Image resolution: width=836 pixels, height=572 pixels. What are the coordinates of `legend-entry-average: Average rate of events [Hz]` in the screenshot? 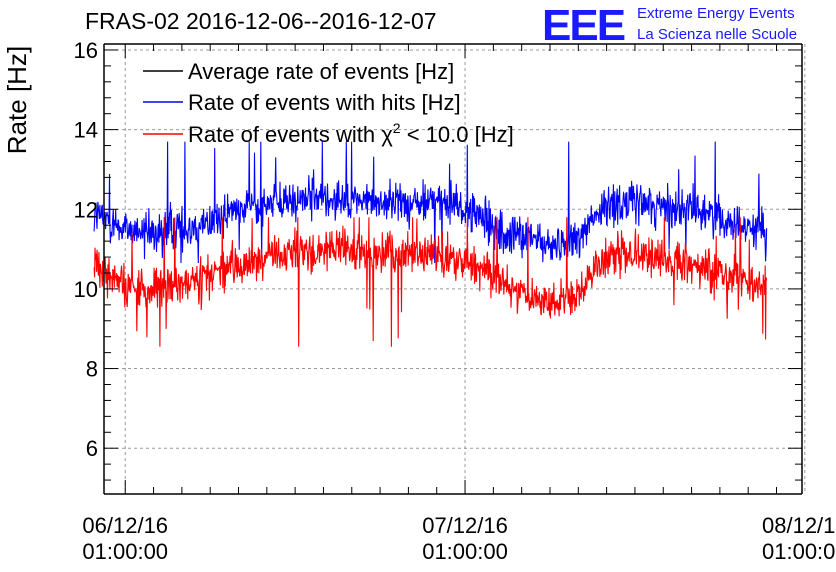 It's located at (298, 71).